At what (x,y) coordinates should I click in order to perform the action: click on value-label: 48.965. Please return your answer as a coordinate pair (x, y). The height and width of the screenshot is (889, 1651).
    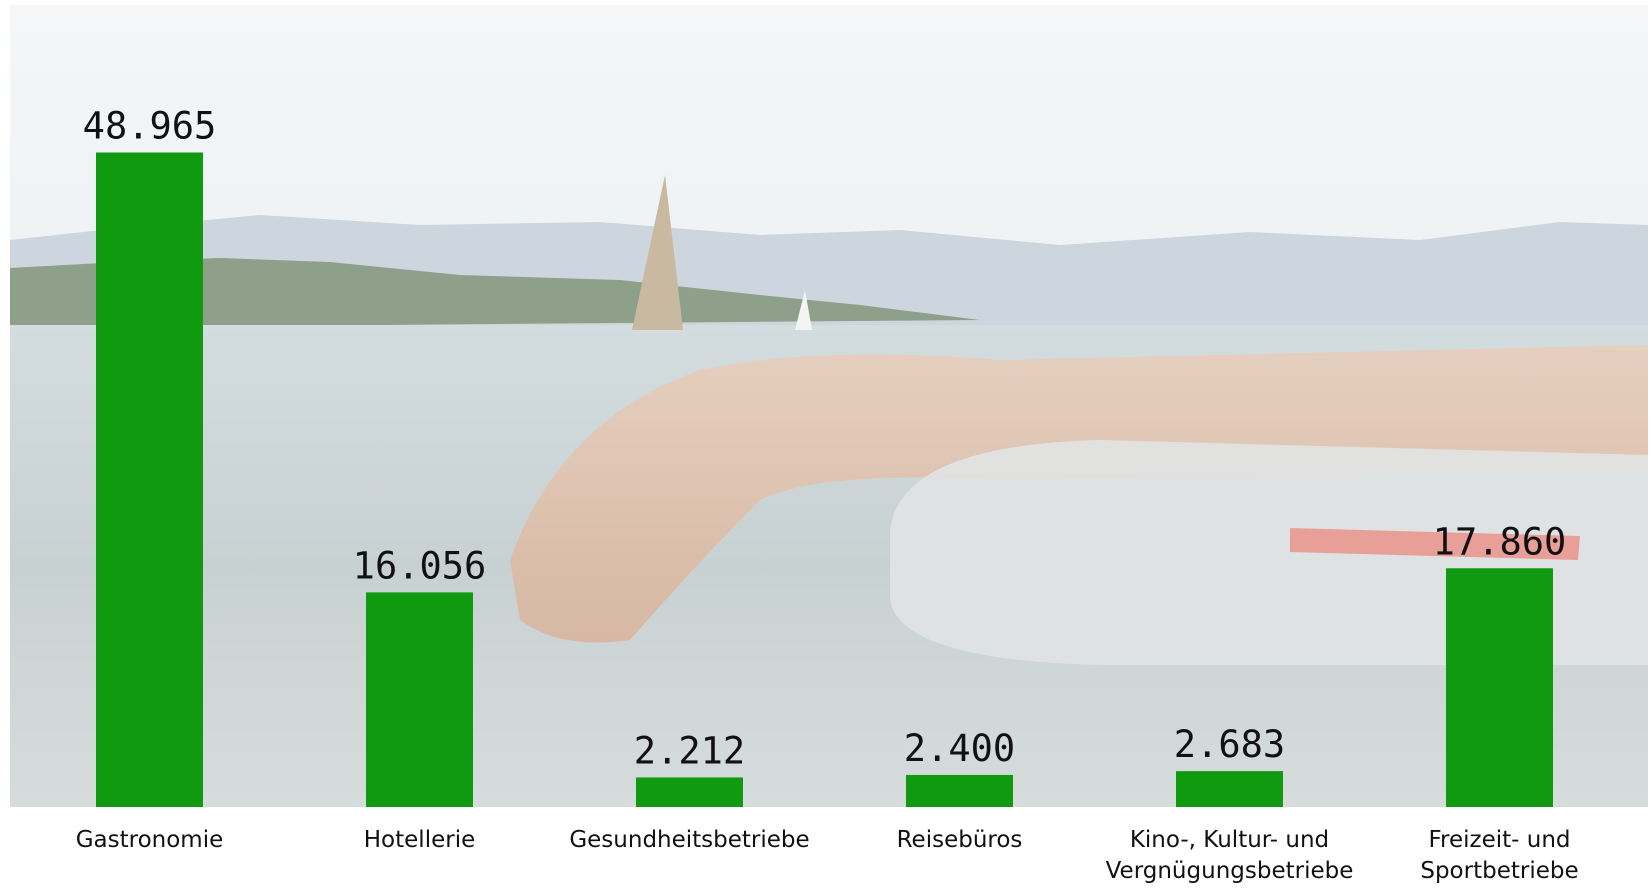
    Looking at the image, I should click on (150, 126).